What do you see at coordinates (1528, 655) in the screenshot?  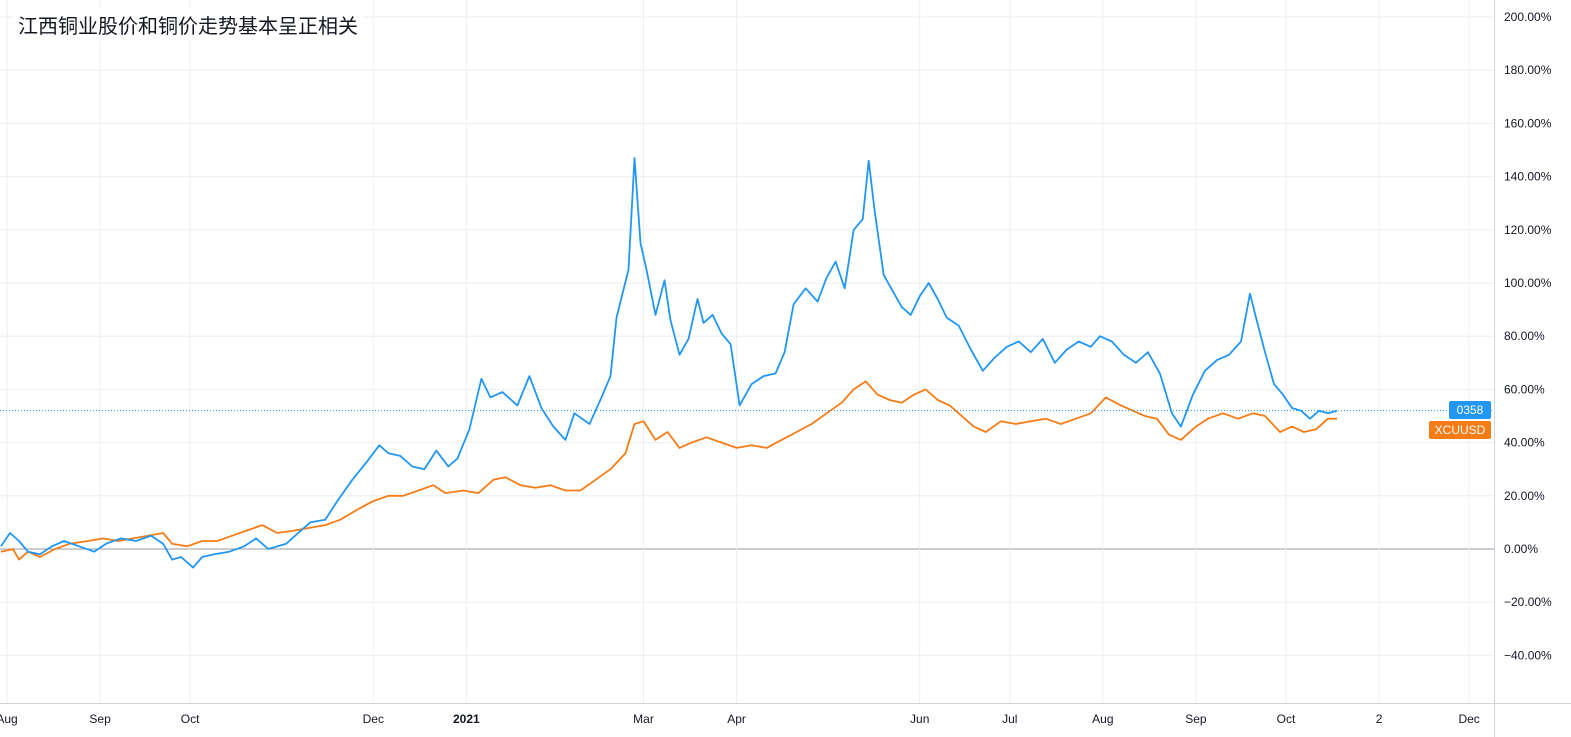 I see `y-tick-label: −40.00%` at bounding box center [1528, 655].